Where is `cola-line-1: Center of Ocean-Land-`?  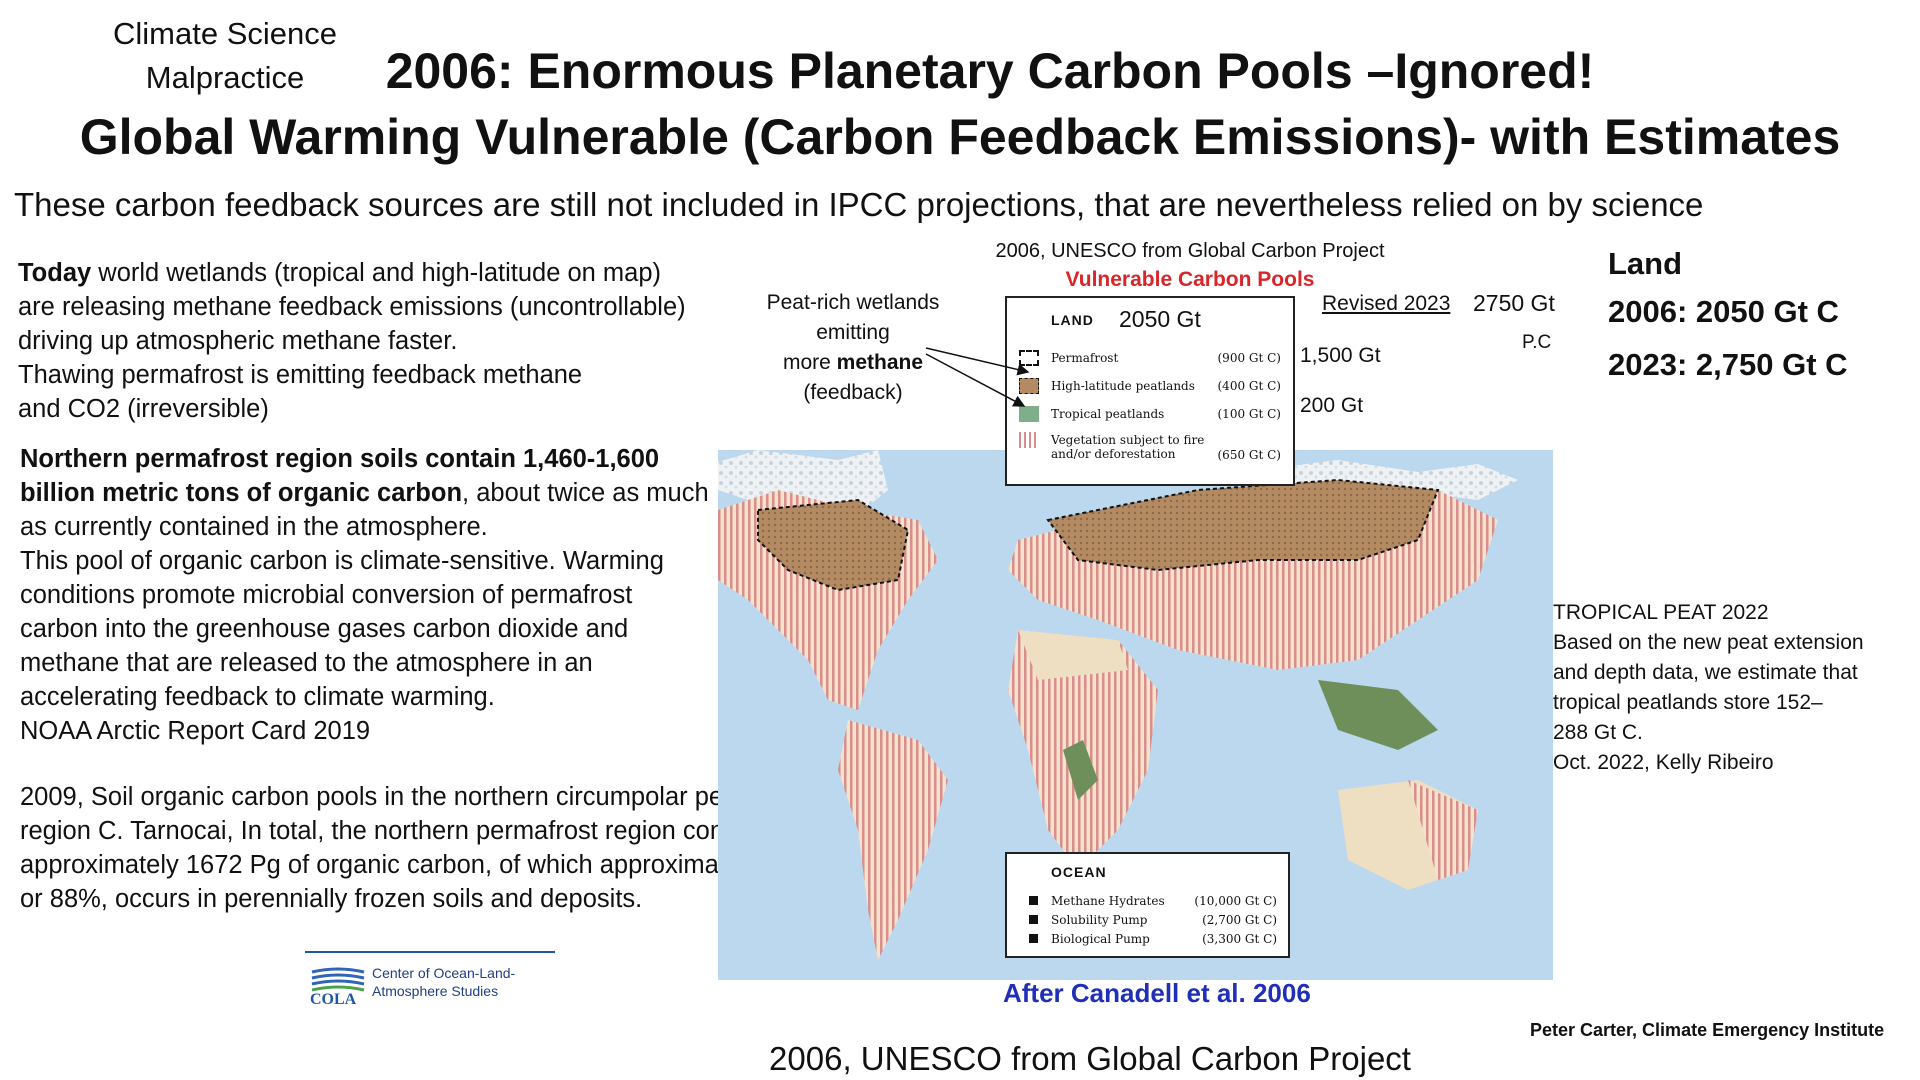
cola-line-1: Center of Ocean-Land- is located at coordinates (444, 973).